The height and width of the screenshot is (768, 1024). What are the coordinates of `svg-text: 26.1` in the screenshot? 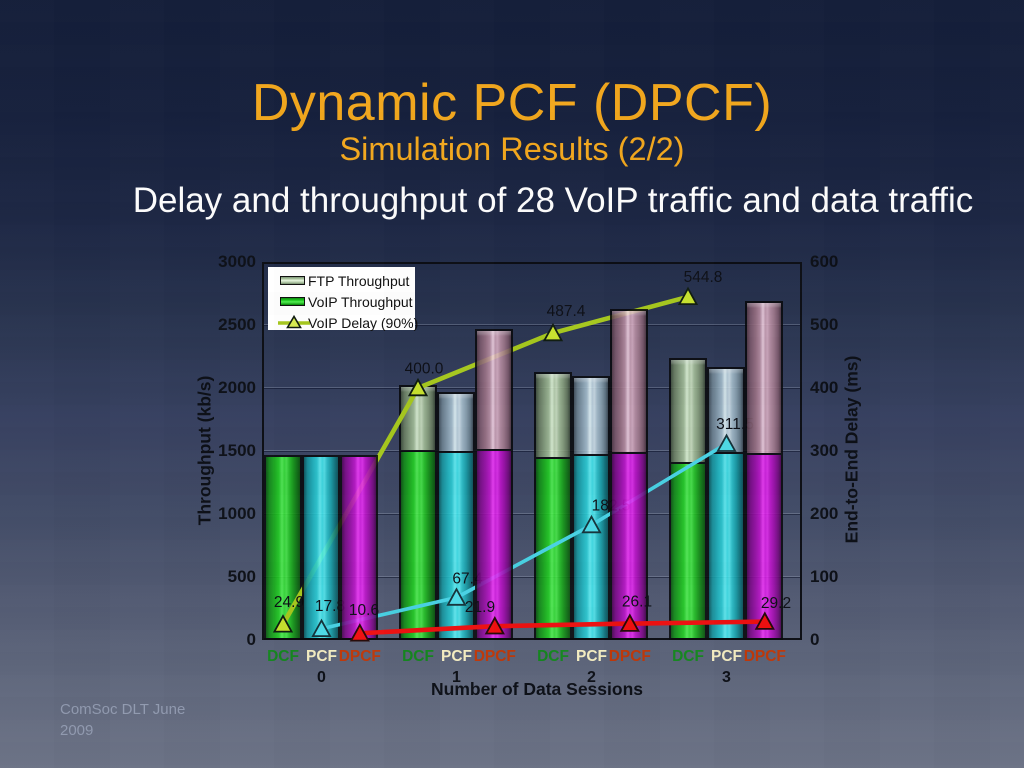 It's located at (637, 602).